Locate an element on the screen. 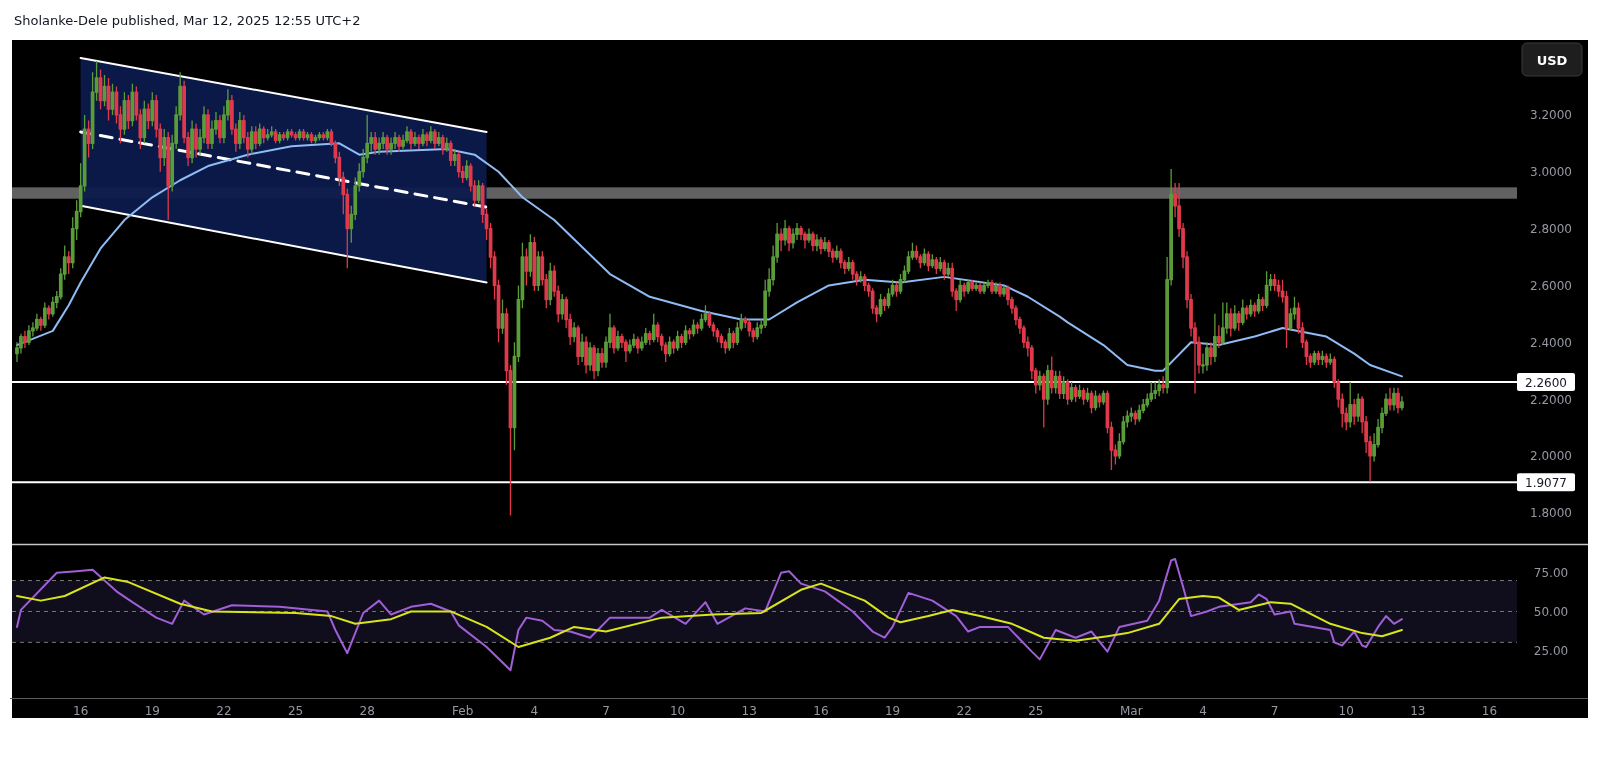  x-tick-label: 25 is located at coordinates (1036, 711).